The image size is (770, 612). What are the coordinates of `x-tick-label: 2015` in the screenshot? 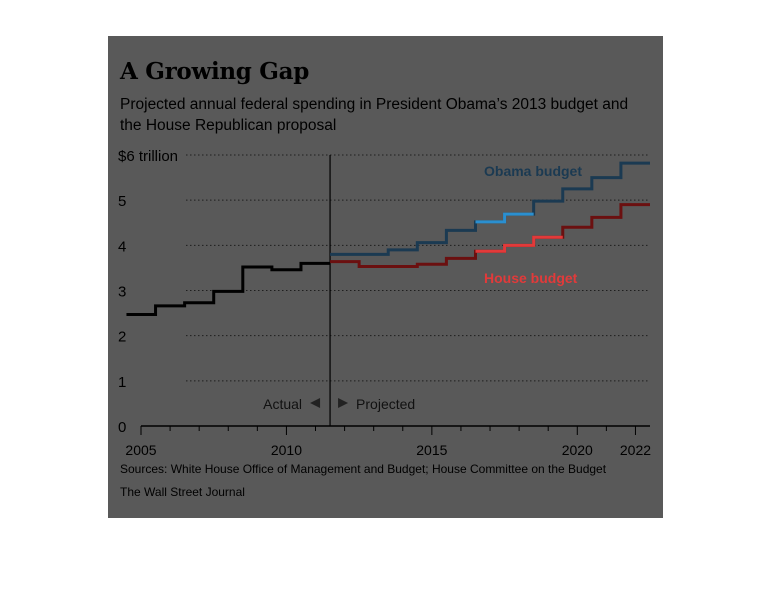 It's located at (431, 450).